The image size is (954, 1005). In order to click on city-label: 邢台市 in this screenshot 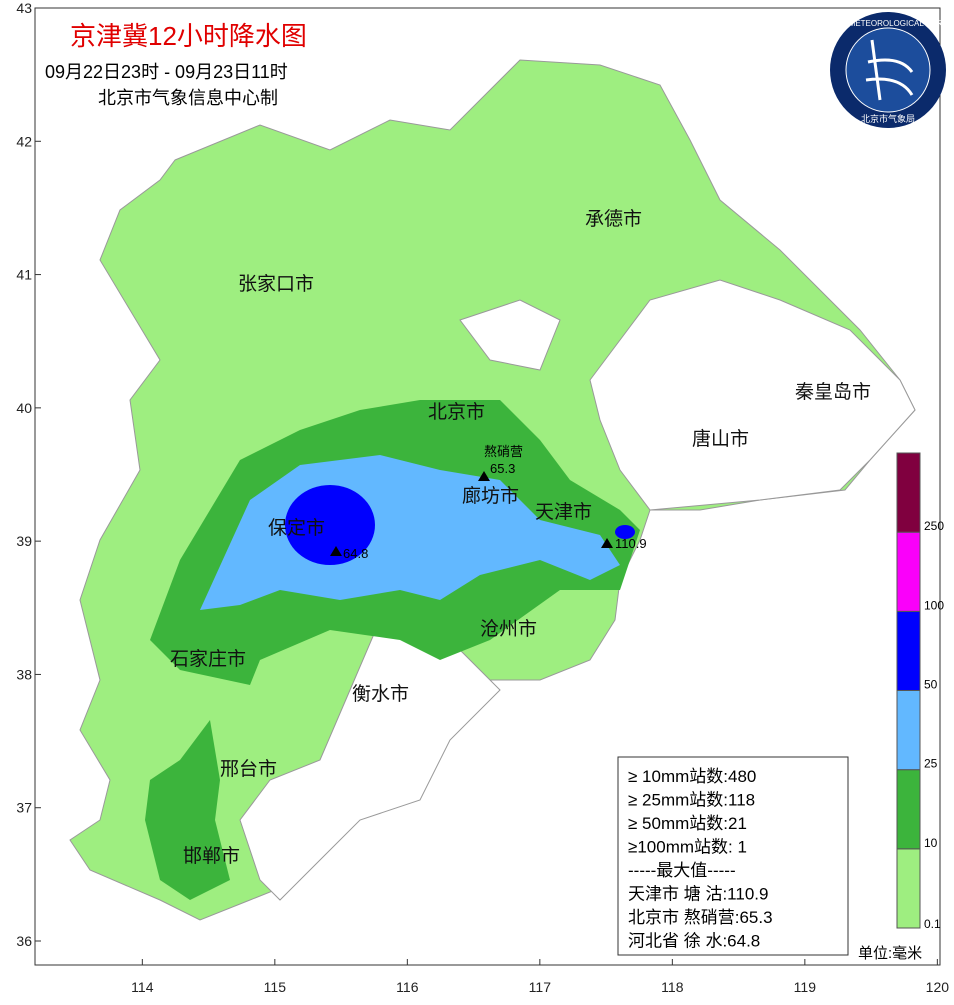, I will do `click(248, 769)`.